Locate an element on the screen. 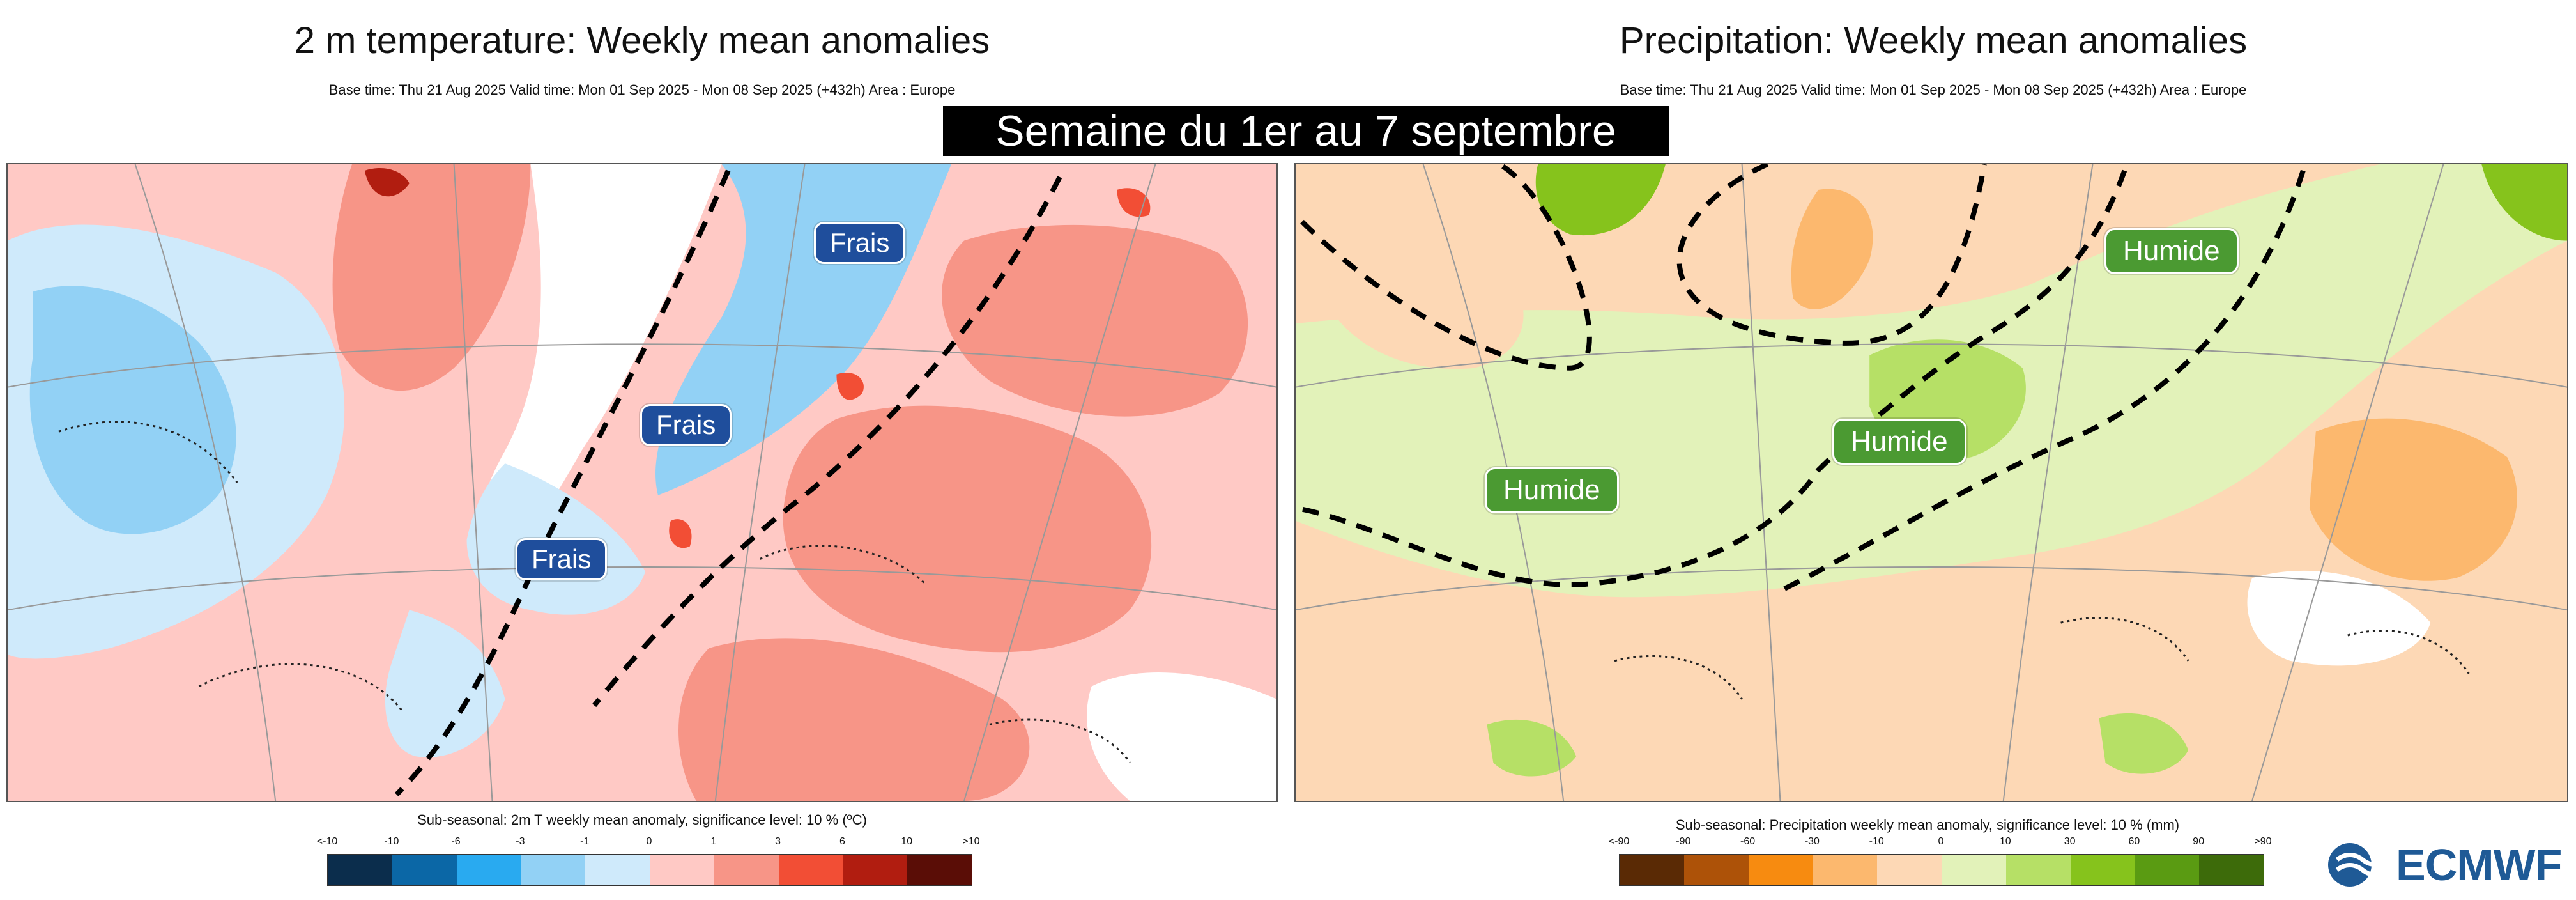  legend-tick: 1 is located at coordinates (713, 841).